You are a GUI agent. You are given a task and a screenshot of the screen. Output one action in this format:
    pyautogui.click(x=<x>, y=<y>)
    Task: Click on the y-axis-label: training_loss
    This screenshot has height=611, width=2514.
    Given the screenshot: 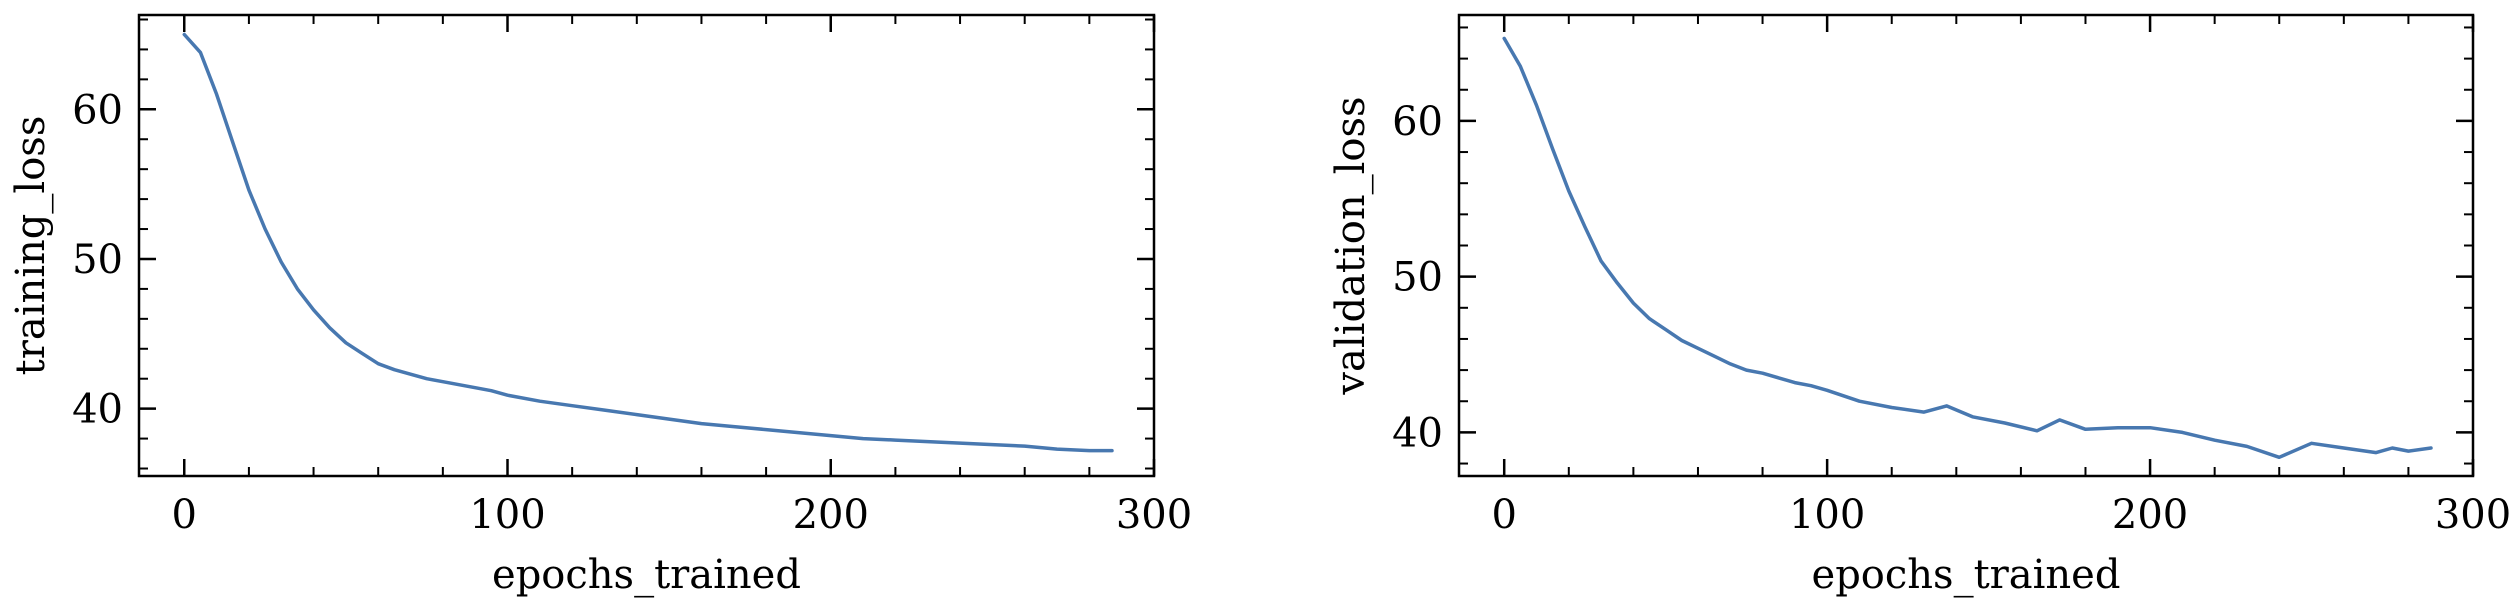 What is the action you would take?
    pyautogui.click(x=31, y=246)
    